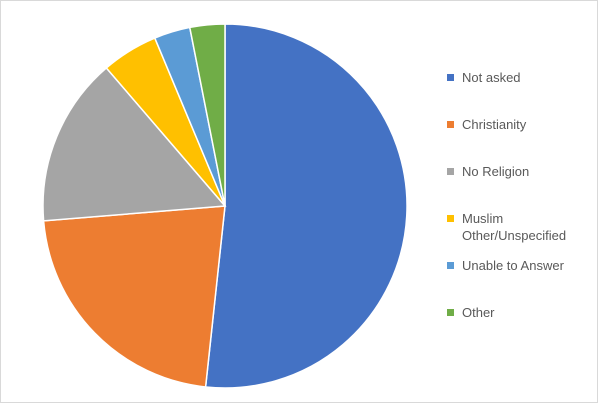 Image resolution: width=598 pixels, height=404 pixels. What do you see at coordinates (494, 124) in the screenshot?
I see `legend-label: Christianity` at bounding box center [494, 124].